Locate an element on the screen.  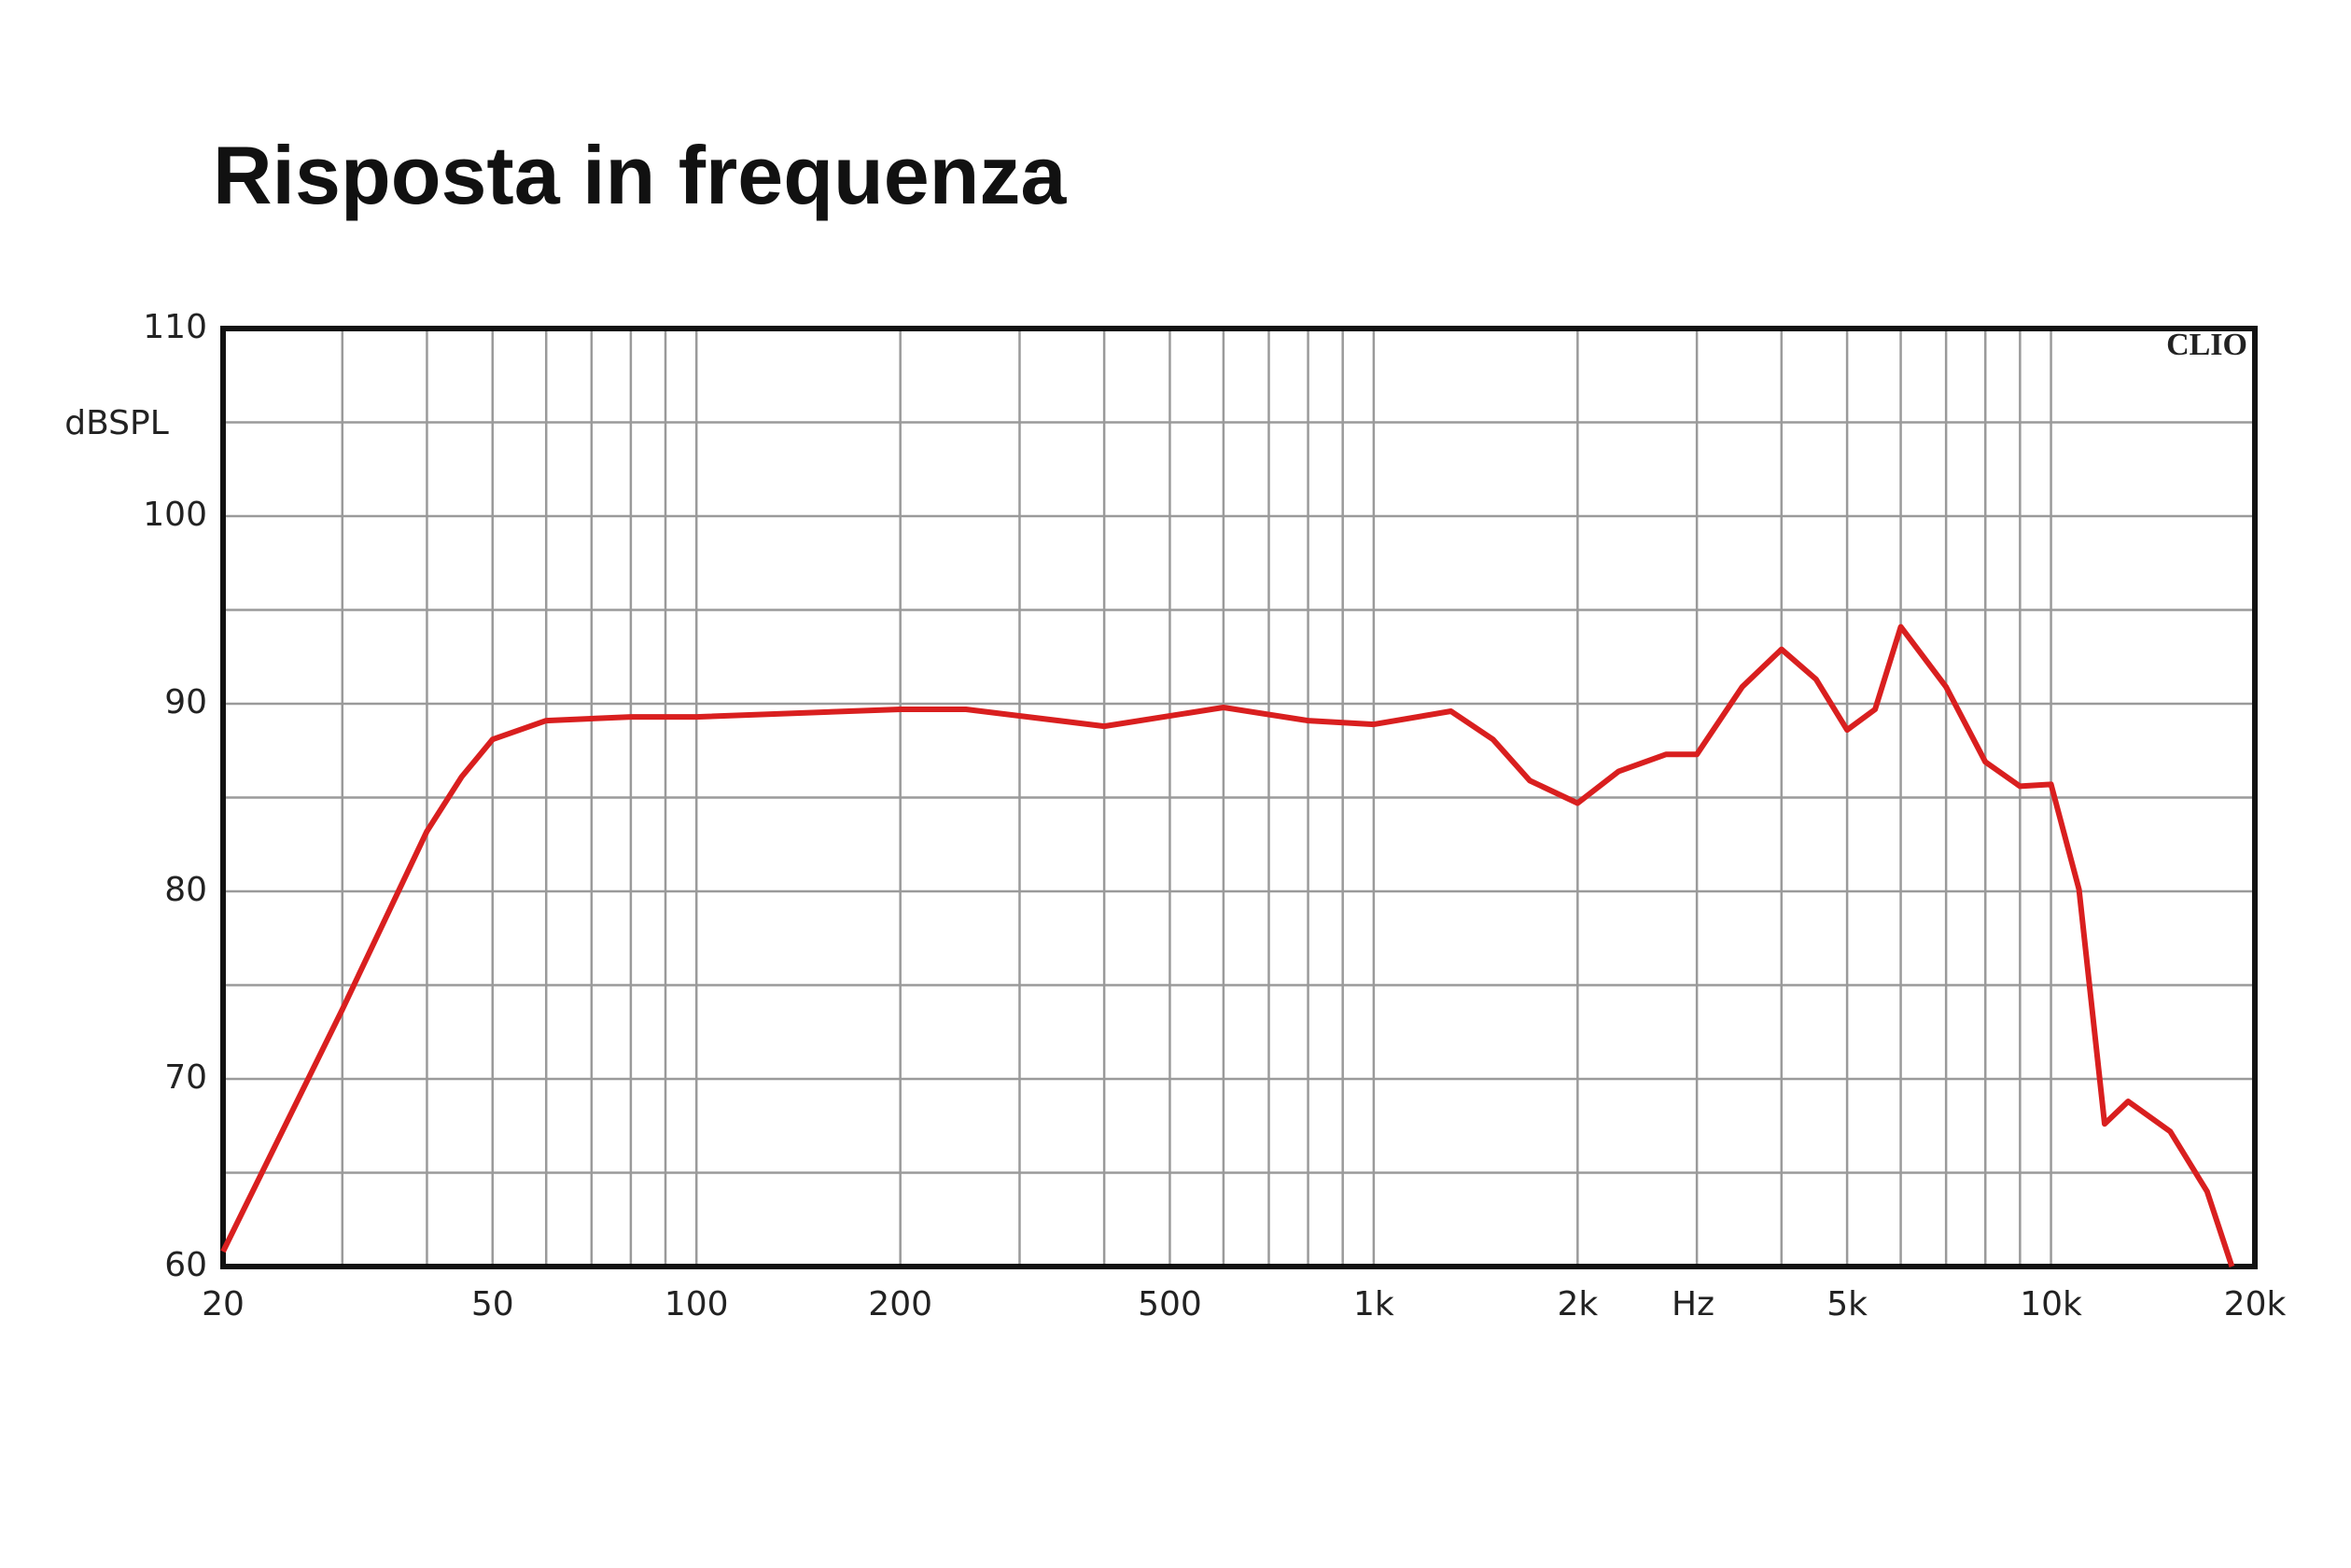
y-tick-label: 110 is located at coordinates (175, 327).